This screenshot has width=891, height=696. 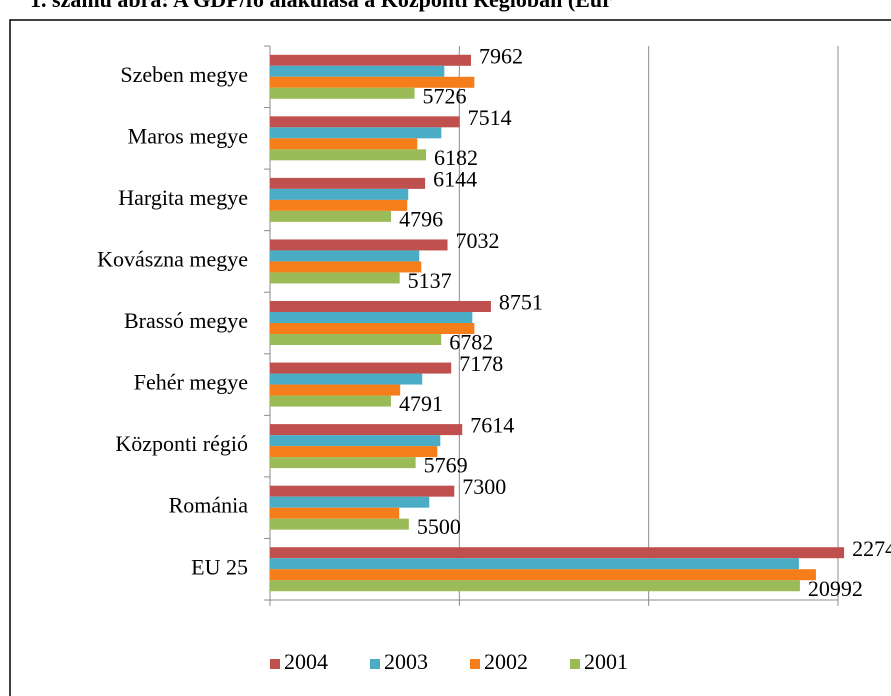 What do you see at coordinates (188, 135) in the screenshot?
I see `y-tick-label: Maros megye` at bounding box center [188, 135].